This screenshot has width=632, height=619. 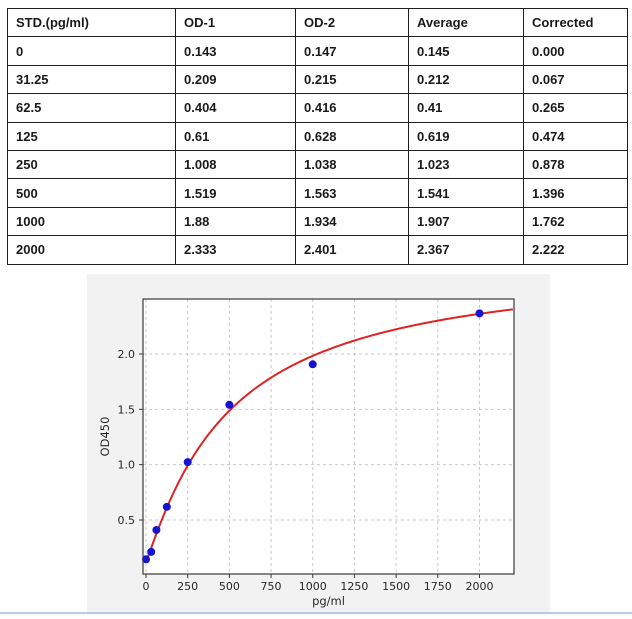 What do you see at coordinates (235, 79) in the screenshot?
I see `table-cell: 0.209` at bounding box center [235, 79].